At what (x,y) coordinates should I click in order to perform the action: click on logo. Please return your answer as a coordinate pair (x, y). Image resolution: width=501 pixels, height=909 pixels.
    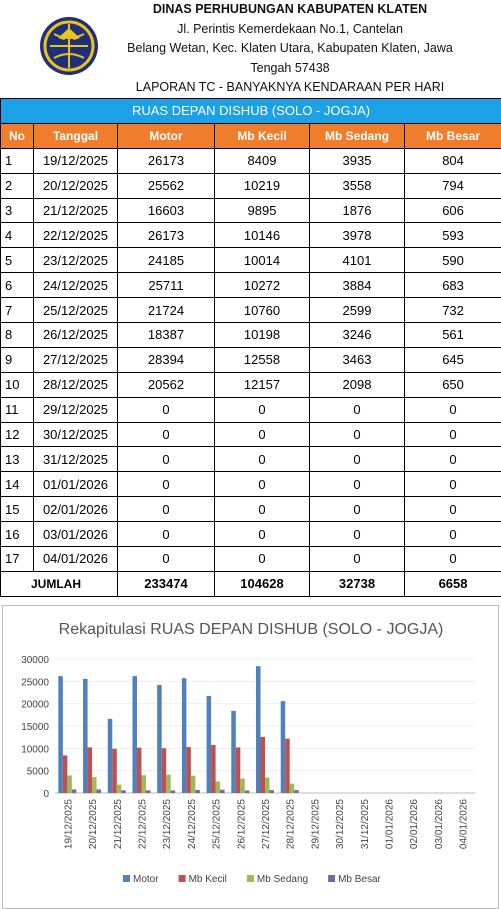
    Looking at the image, I should click on (69, 46).